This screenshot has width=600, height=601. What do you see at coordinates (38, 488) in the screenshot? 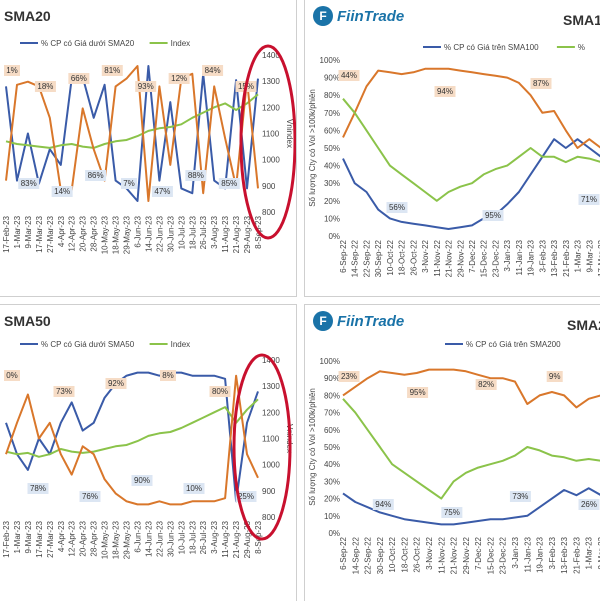
I see `data-label-text: 78%` at bounding box center [38, 488].